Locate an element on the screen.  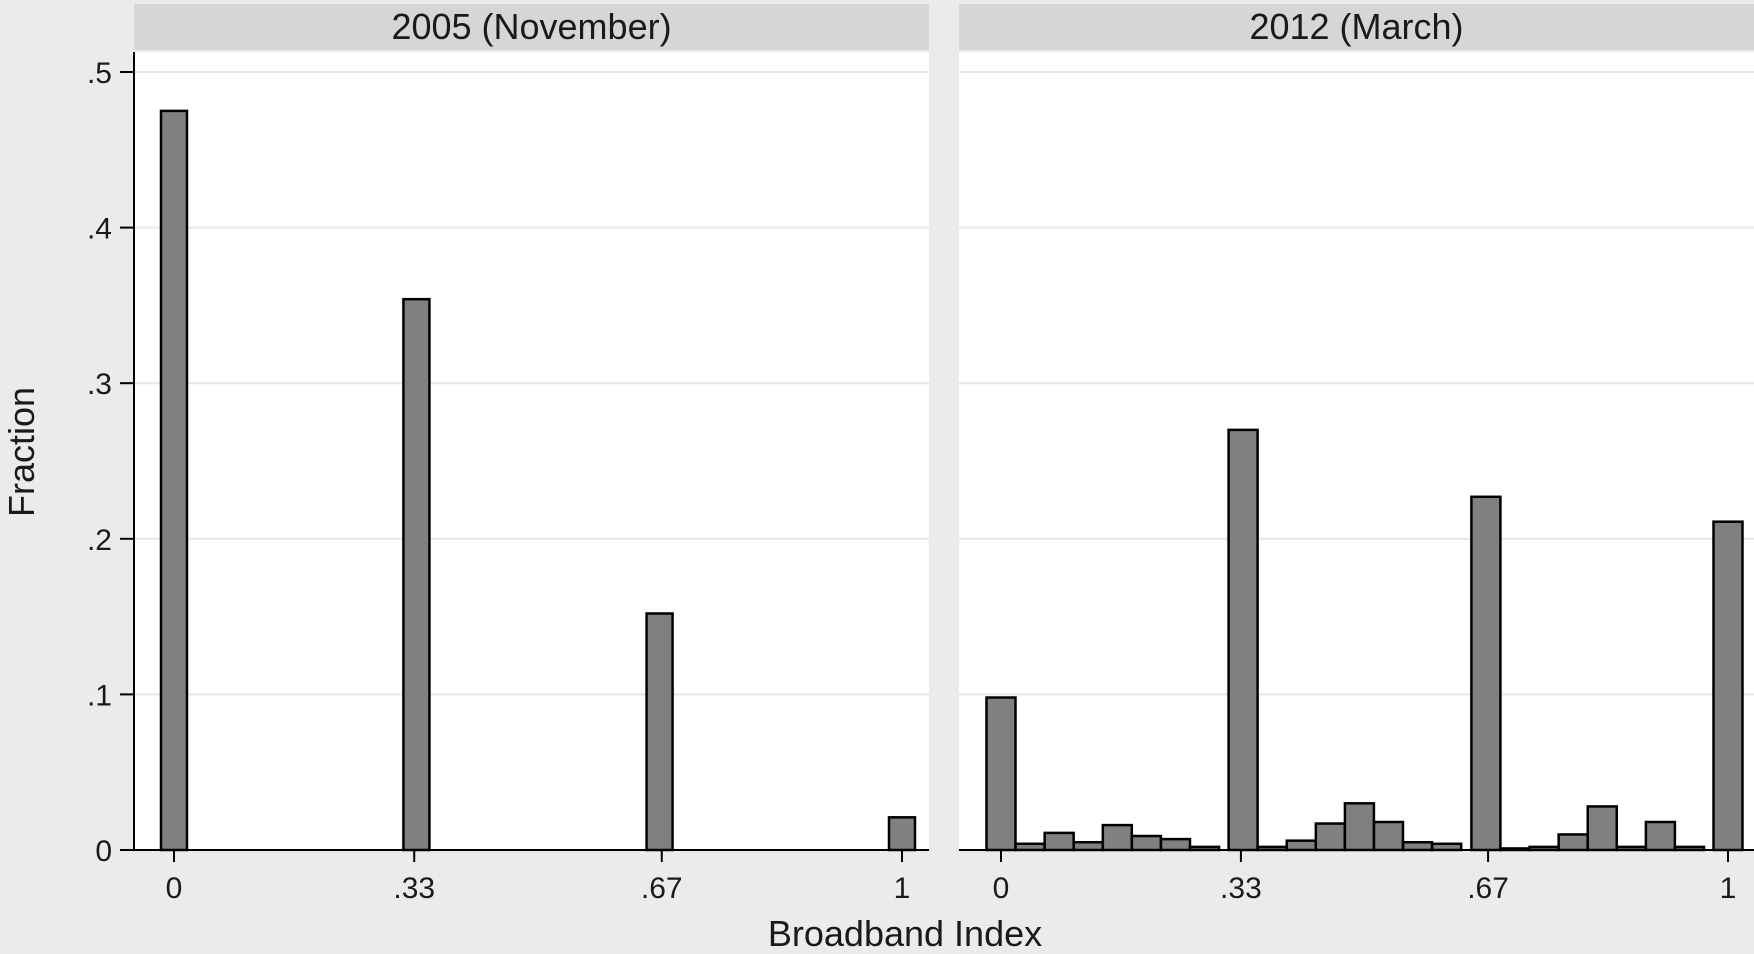
y-tick-label: .1 is located at coordinates (99, 695).